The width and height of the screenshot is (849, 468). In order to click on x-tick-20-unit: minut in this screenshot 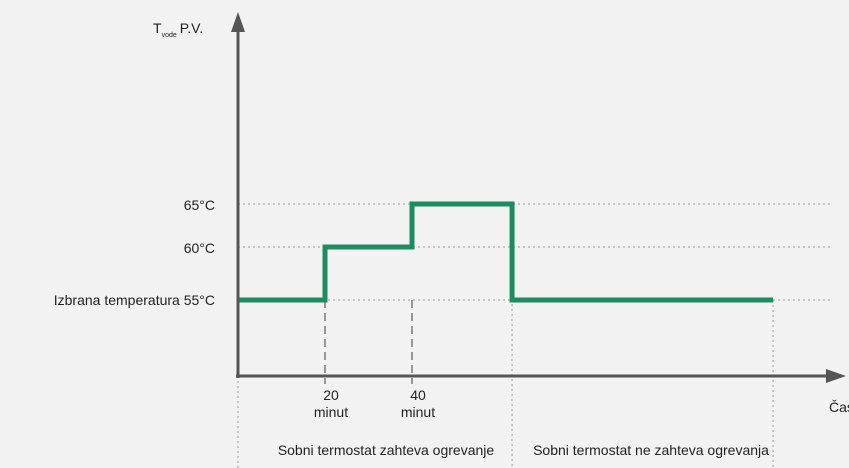, I will do `click(331, 412)`.